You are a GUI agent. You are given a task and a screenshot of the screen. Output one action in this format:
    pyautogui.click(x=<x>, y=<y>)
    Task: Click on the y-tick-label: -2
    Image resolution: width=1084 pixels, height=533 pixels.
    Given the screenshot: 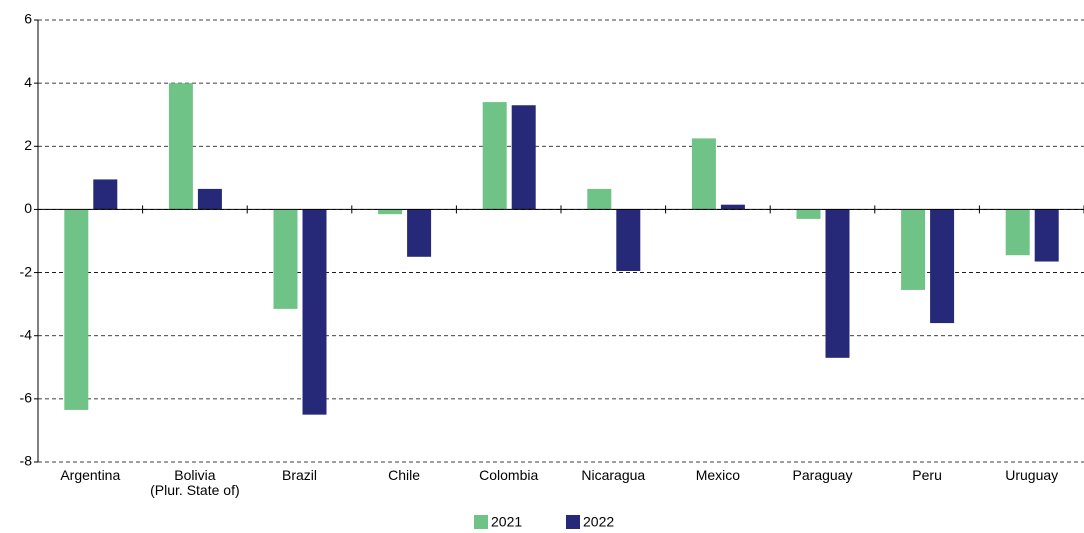 What is the action you would take?
    pyautogui.click(x=26, y=271)
    